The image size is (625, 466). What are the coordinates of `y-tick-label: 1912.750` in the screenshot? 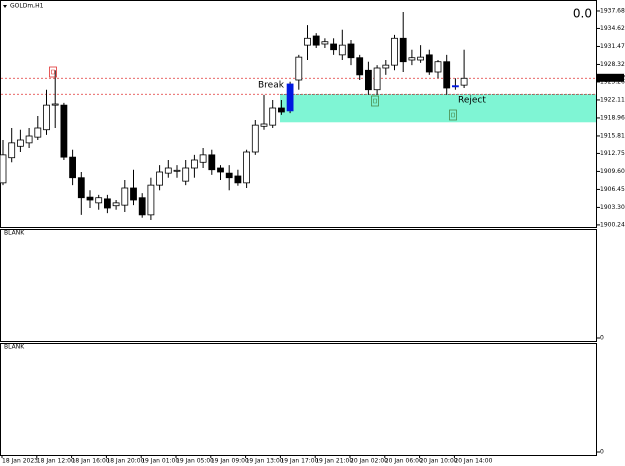 It's located at (612, 153).